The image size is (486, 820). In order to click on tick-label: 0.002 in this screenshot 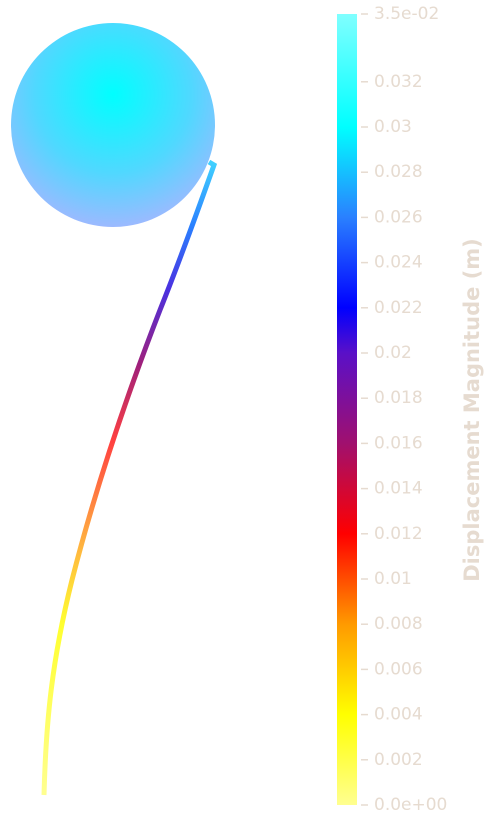, I will do `click(398, 760)`.